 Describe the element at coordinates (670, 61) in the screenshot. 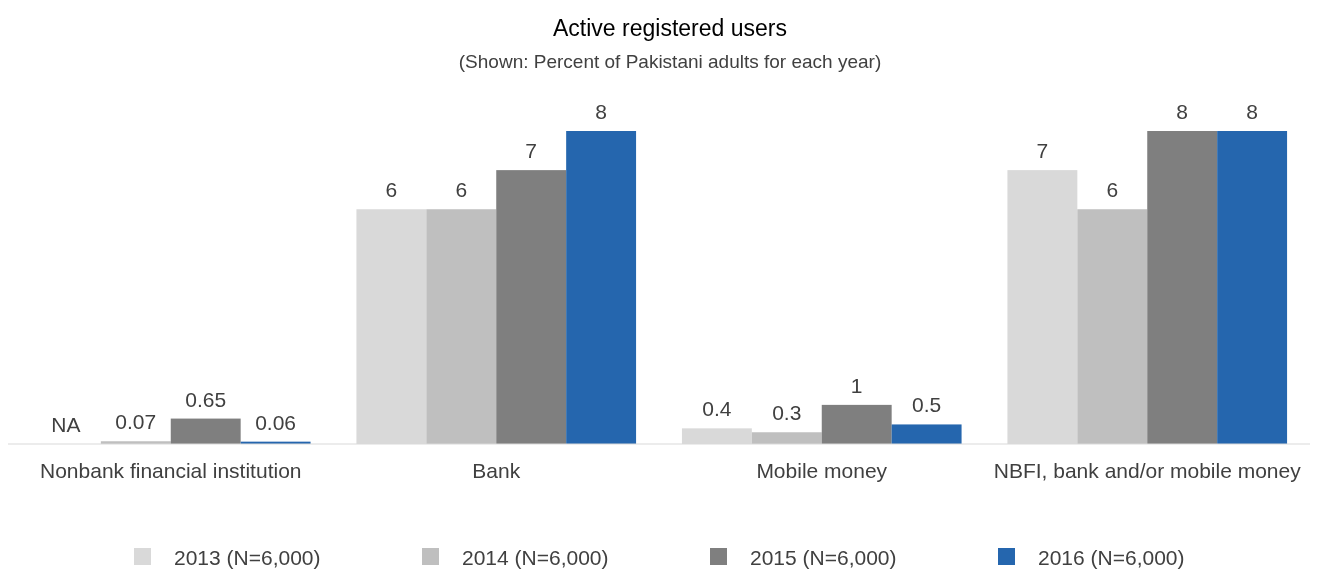

I see `chart-subtitle: (Shown: Percent of Pakistani adults for each year)` at that location.